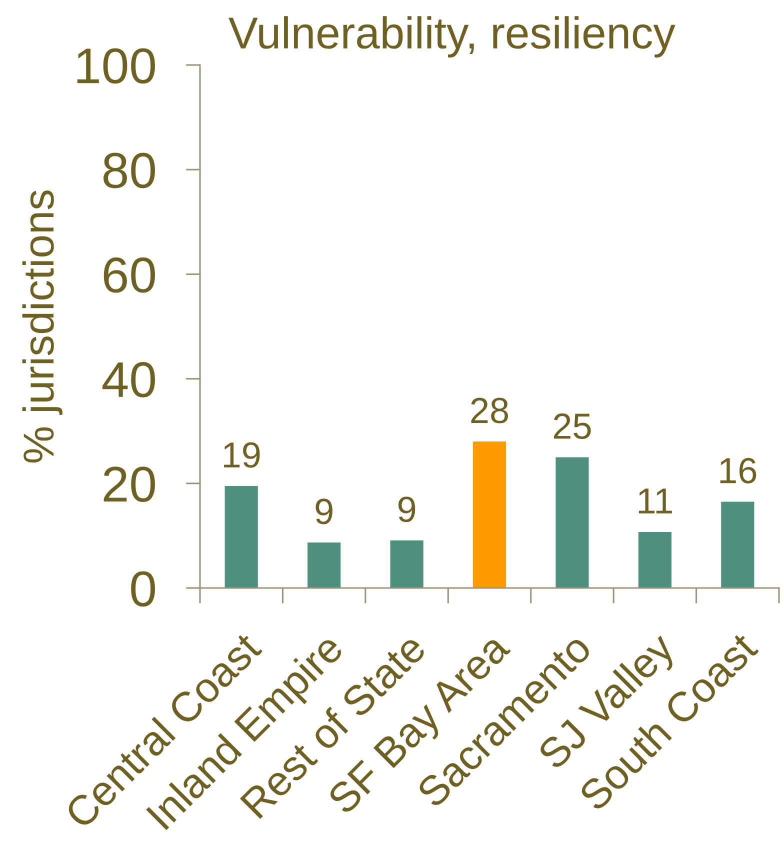 The height and width of the screenshot is (844, 783). I want to click on data-label: 25, so click(572, 426).